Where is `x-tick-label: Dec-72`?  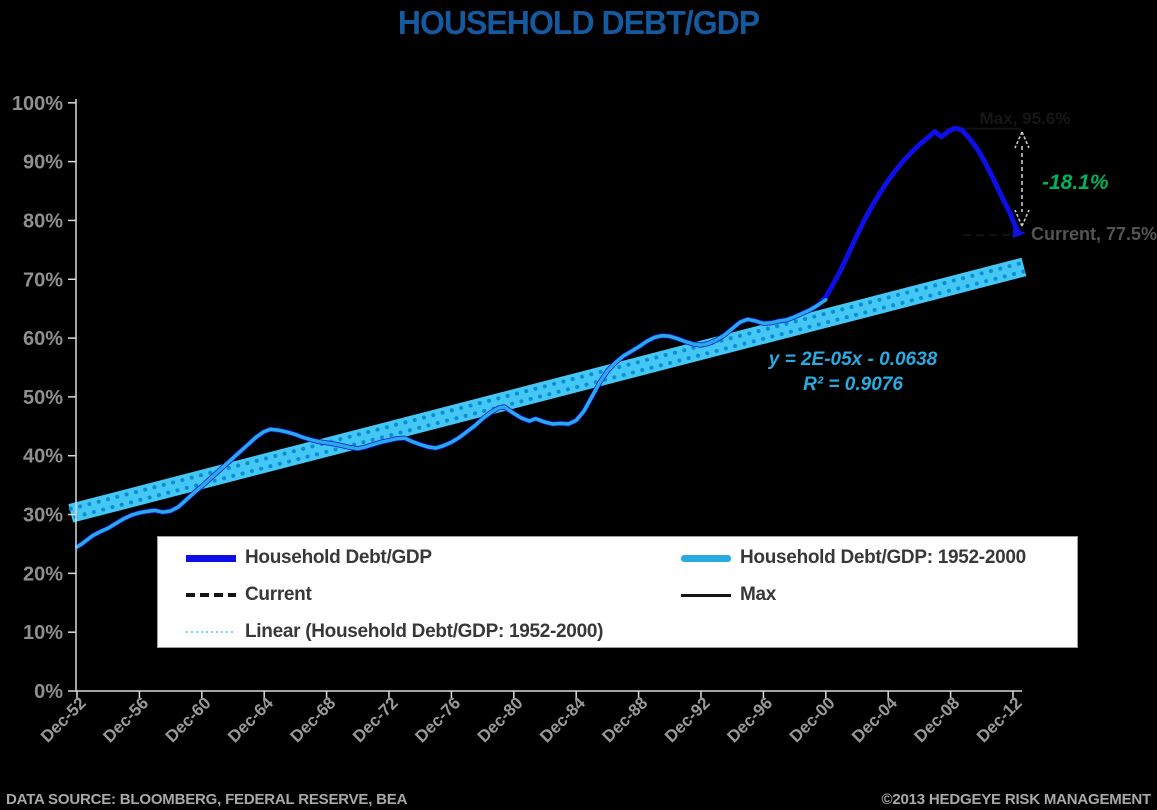
x-tick-label: Dec-72 is located at coordinates (375, 719).